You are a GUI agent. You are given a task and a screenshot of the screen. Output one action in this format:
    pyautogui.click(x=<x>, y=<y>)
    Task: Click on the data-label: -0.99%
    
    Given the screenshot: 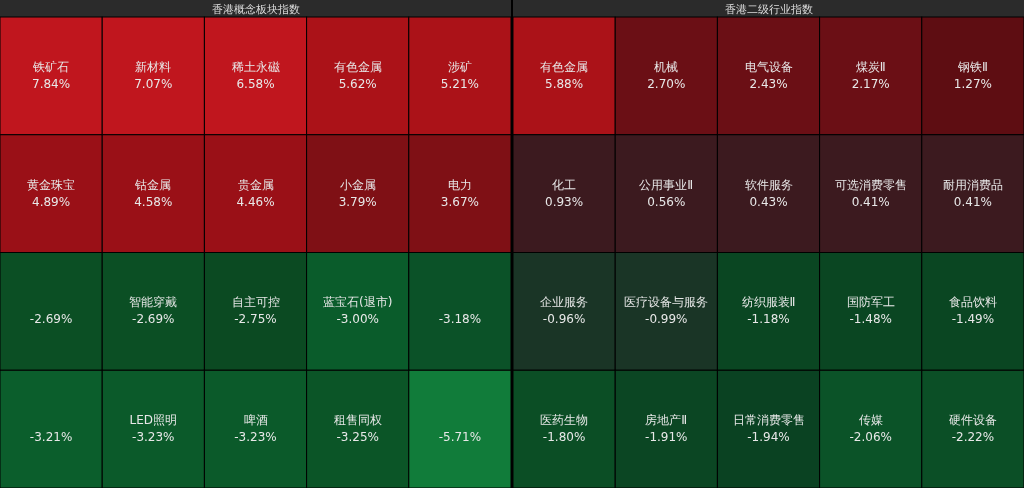 What is the action you would take?
    pyautogui.click(x=666, y=319)
    